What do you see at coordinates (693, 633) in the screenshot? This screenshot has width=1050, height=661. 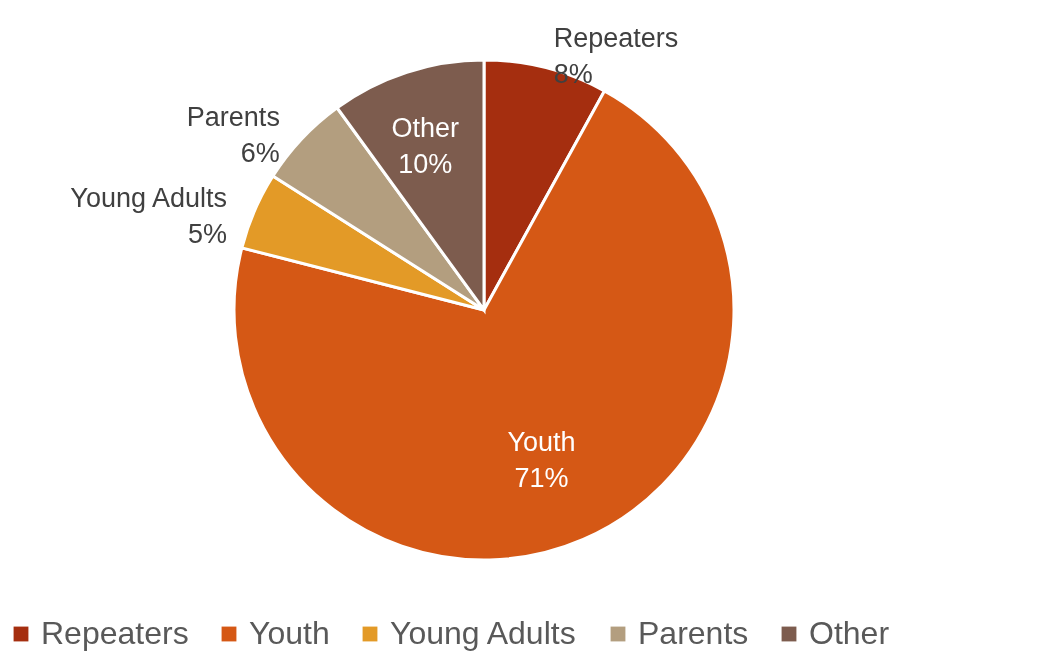 I see `legend-label: Parents` at bounding box center [693, 633].